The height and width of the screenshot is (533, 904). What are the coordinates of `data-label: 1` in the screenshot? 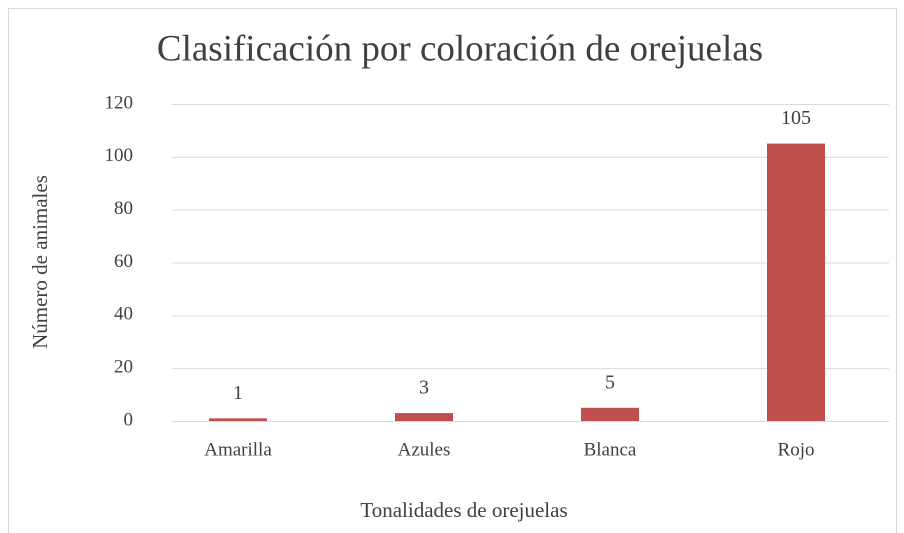 It's located at (238, 393).